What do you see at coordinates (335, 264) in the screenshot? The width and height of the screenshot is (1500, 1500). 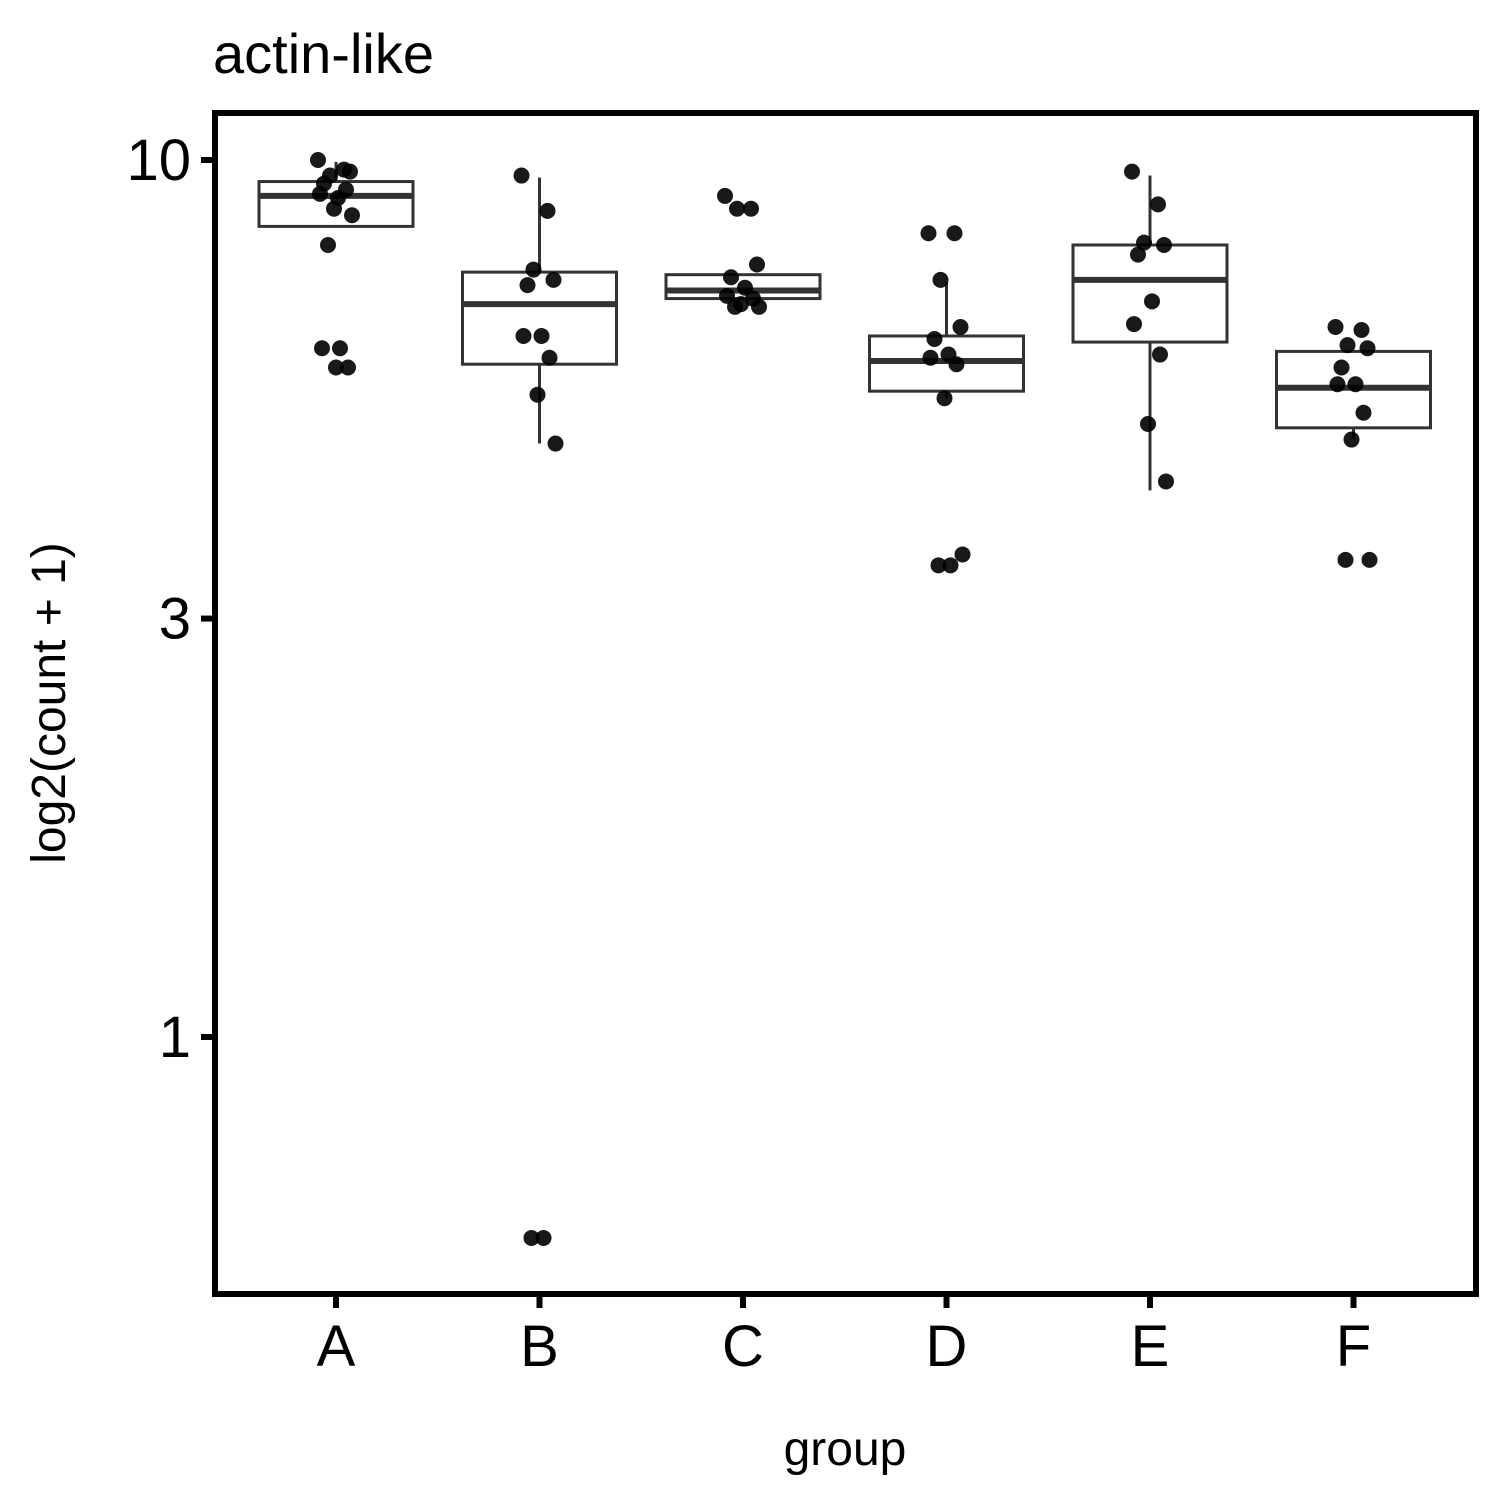 I see `points-a` at bounding box center [335, 264].